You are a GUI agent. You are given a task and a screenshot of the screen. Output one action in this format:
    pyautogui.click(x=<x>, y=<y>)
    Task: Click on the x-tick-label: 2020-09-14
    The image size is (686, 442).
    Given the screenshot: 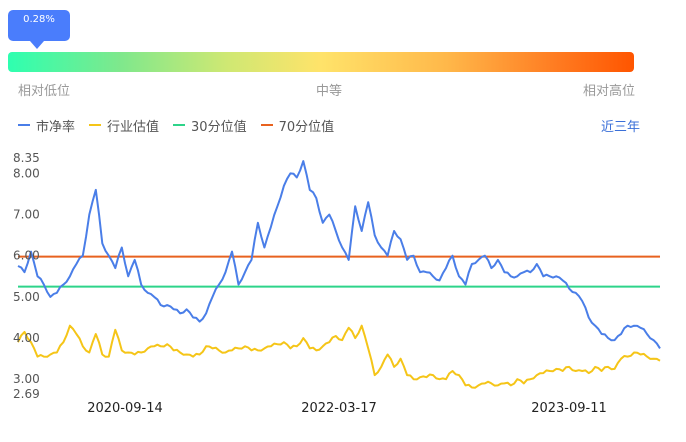 What is the action you would take?
    pyautogui.click(x=125, y=408)
    